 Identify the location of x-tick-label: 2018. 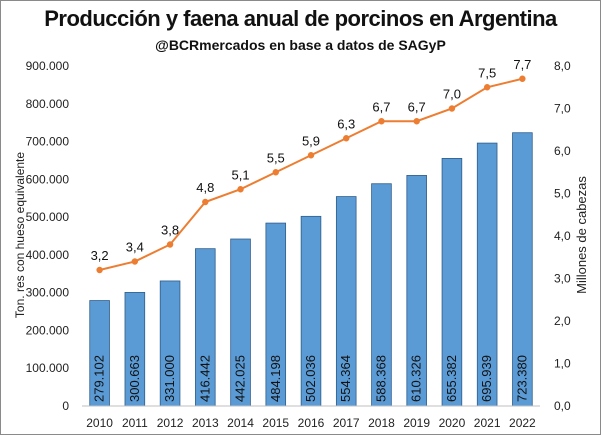
(381, 423).